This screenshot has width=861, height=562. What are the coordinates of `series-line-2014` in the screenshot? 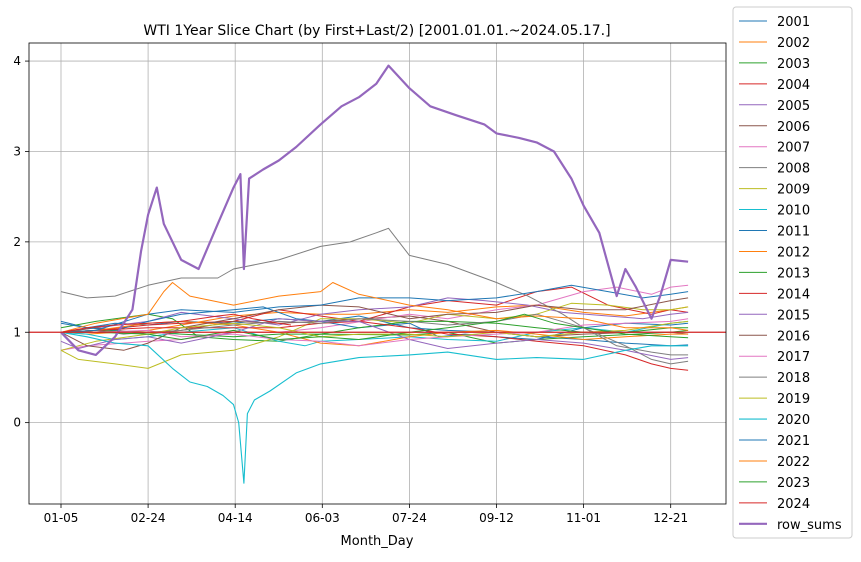 It's located at (374, 345).